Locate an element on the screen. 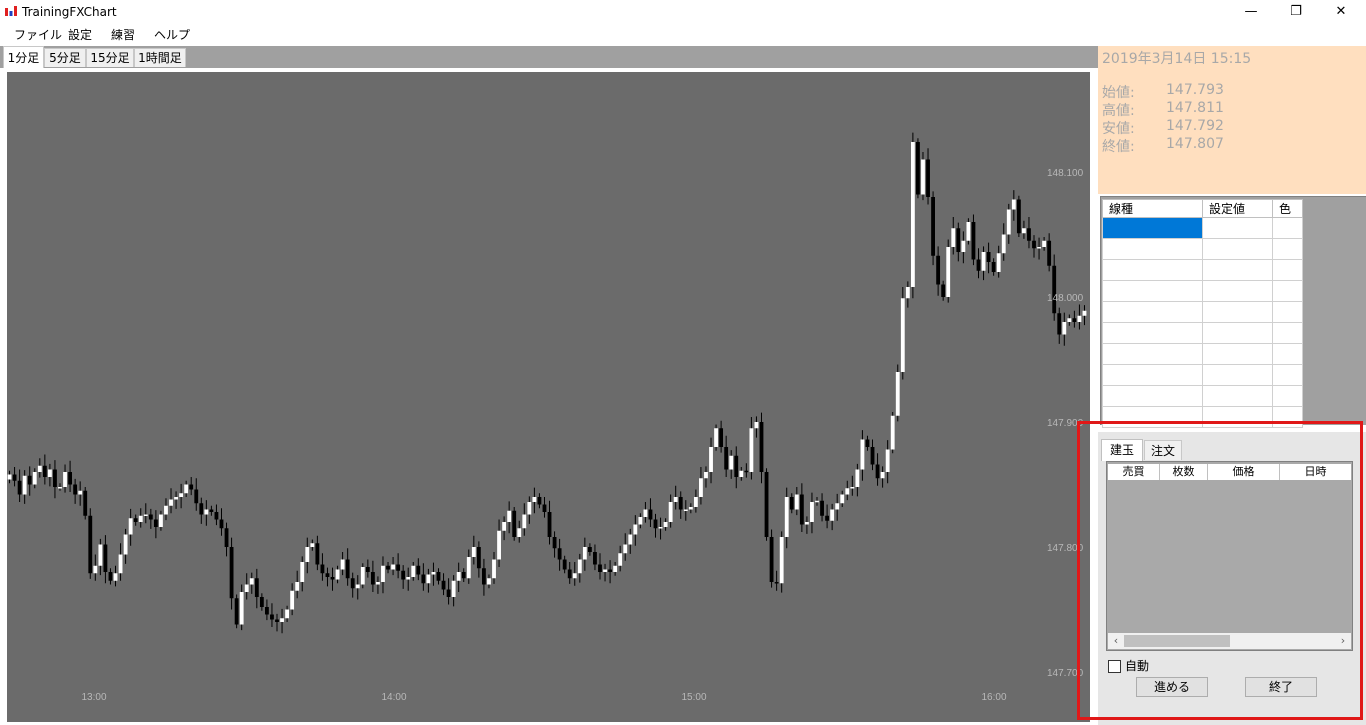 This screenshot has height=725, width=1366. col-setting: 設定値 is located at coordinates (1237, 208).